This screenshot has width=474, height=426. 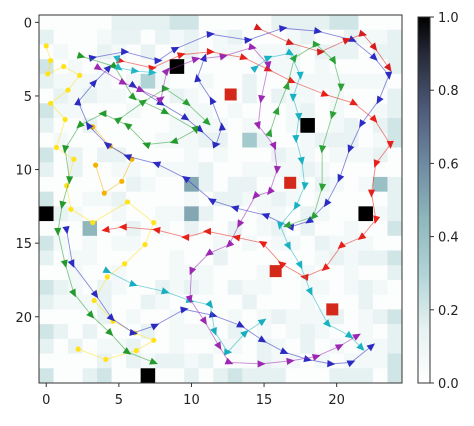 What do you see at coordinates (336, 400) in the screenshot?
I see `x-tick-label: 20` at bounding box center [336, 400].